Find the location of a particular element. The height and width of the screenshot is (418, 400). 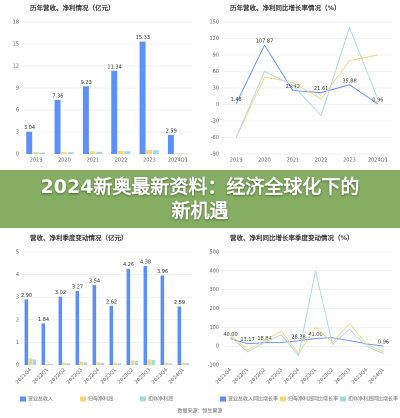

x-tick-label: 2022Q4 is located at coordinates (92, 376).